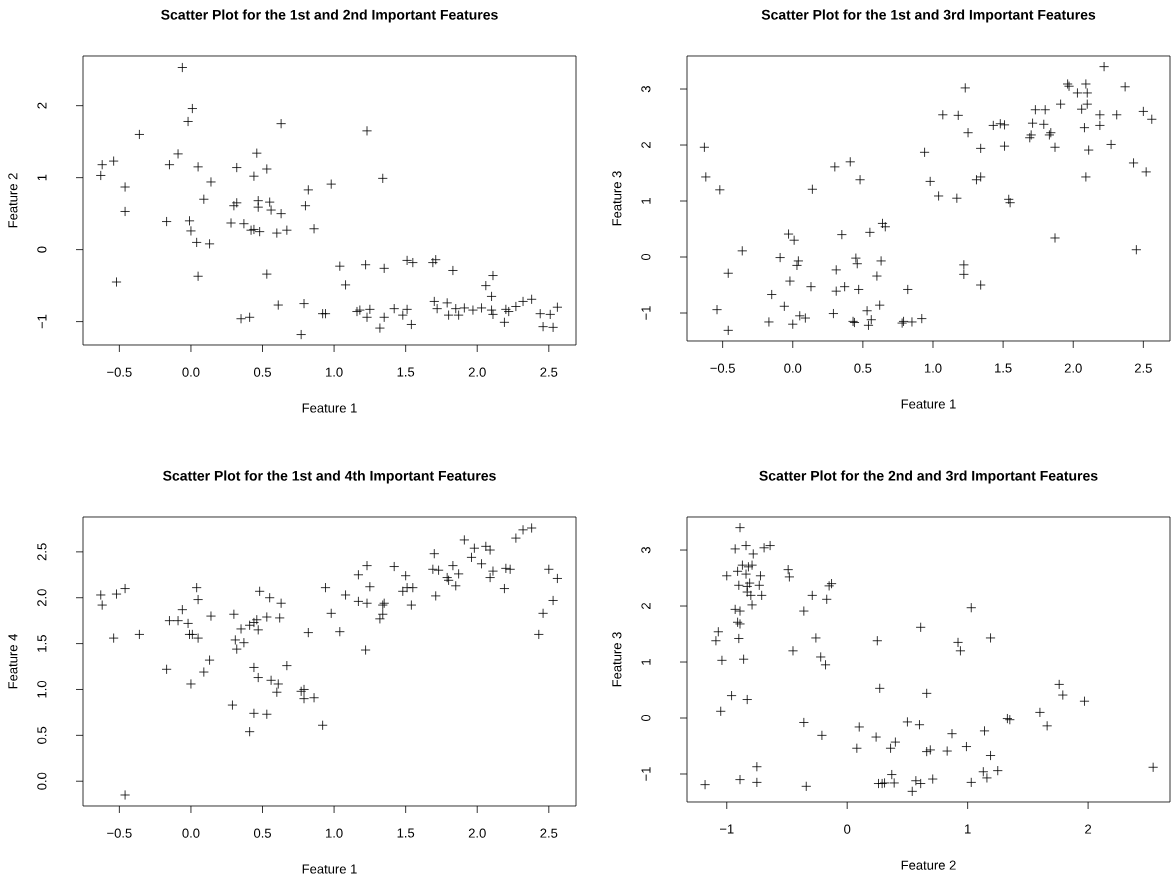 Image resolution: width=1172 pixels, height=882 pixels. What do you see at coordinates (329, 16) in the screenshot?
I see `chart-title: Scatter Plot for the 1st and 2nd Important Features` at bounding box center [329, 16].